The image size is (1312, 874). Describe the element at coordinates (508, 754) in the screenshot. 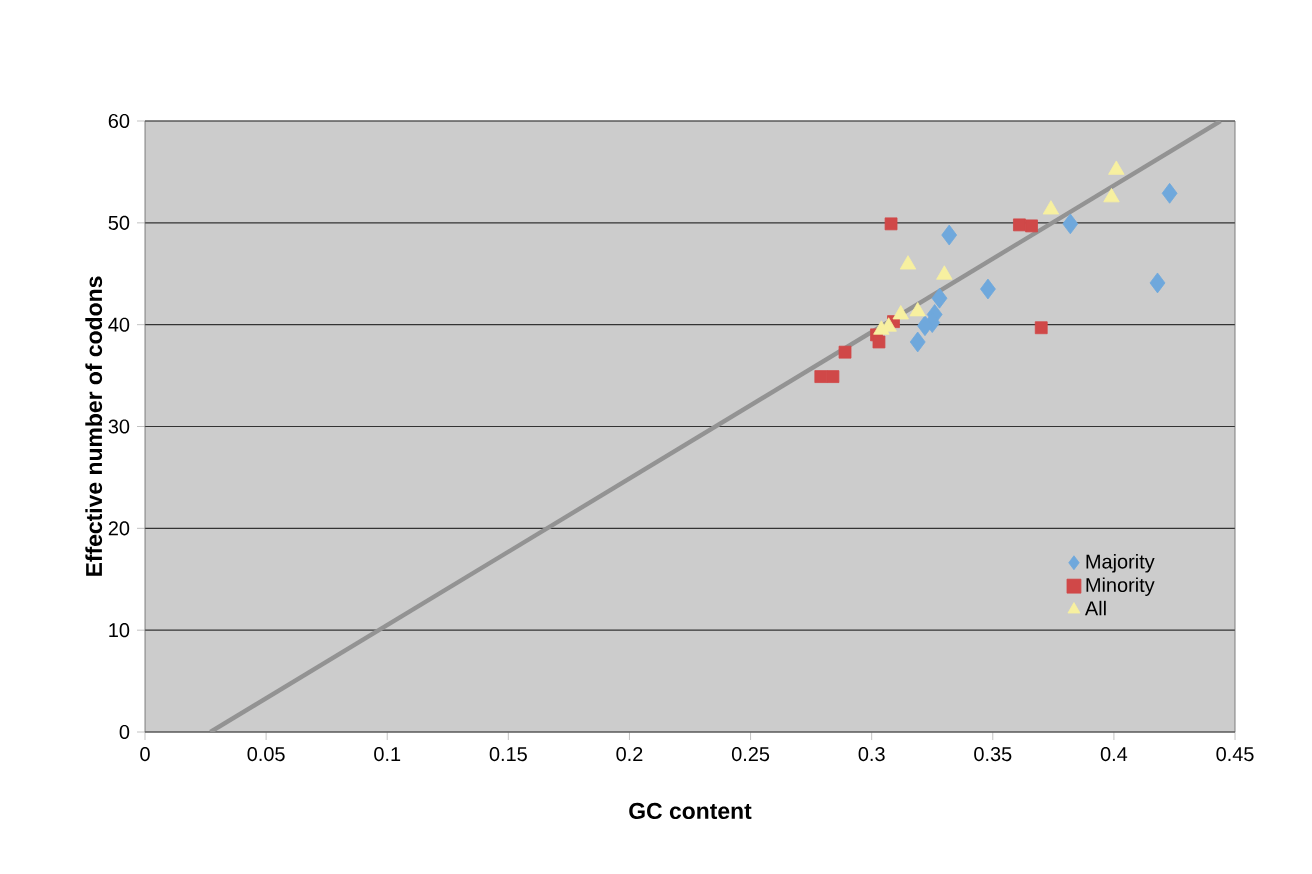

I see `x-tick-label: 0.15` at that location.